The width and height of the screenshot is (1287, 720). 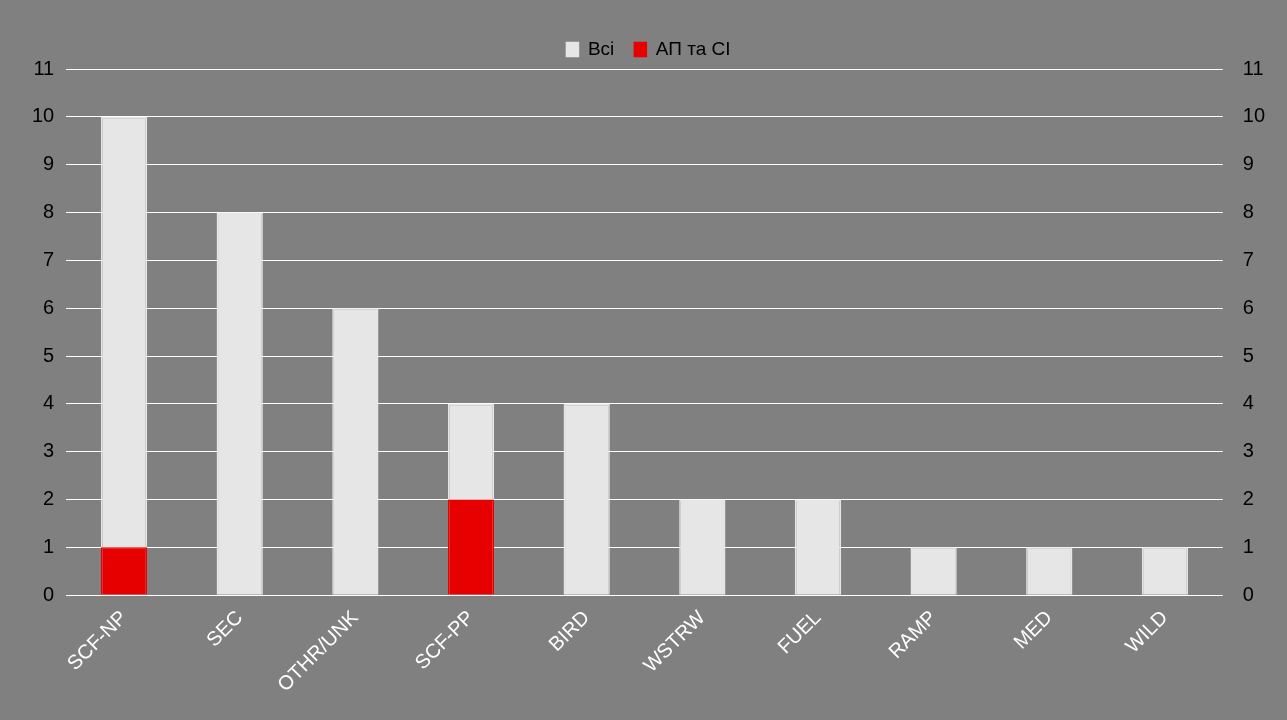 I want to click on y-tick-label: 9, so click(x=49, y=163).